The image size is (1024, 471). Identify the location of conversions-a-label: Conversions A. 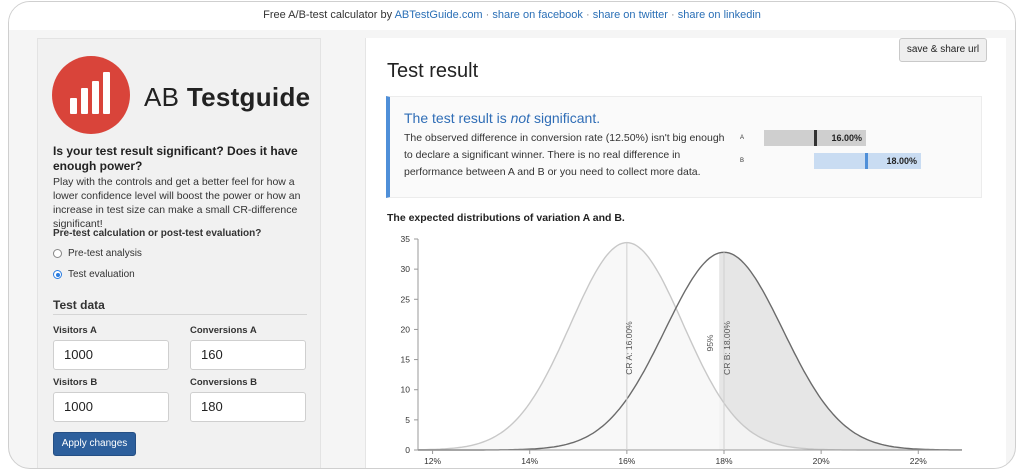
(223, 330).